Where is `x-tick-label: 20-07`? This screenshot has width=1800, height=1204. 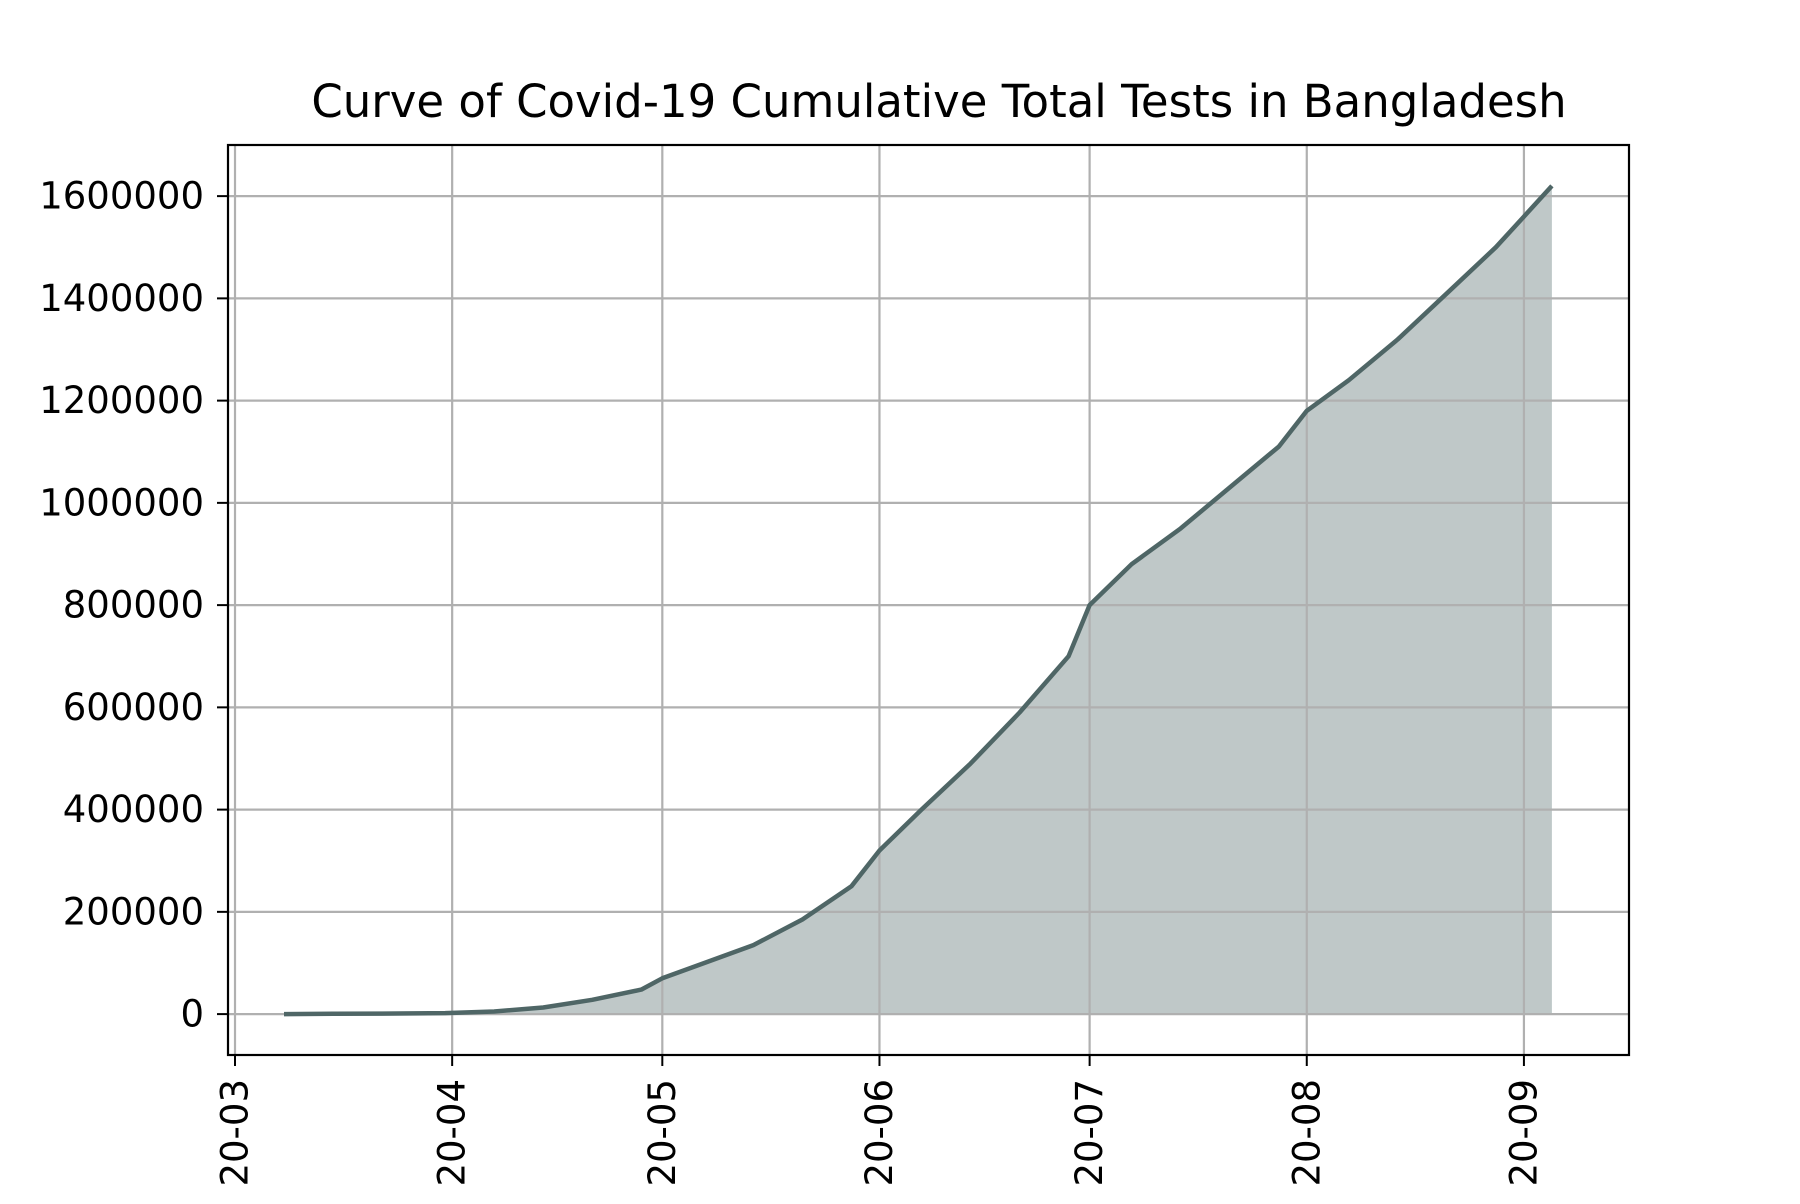
x-tick-label: 20-07 is located at coordinates (1089, 1133).